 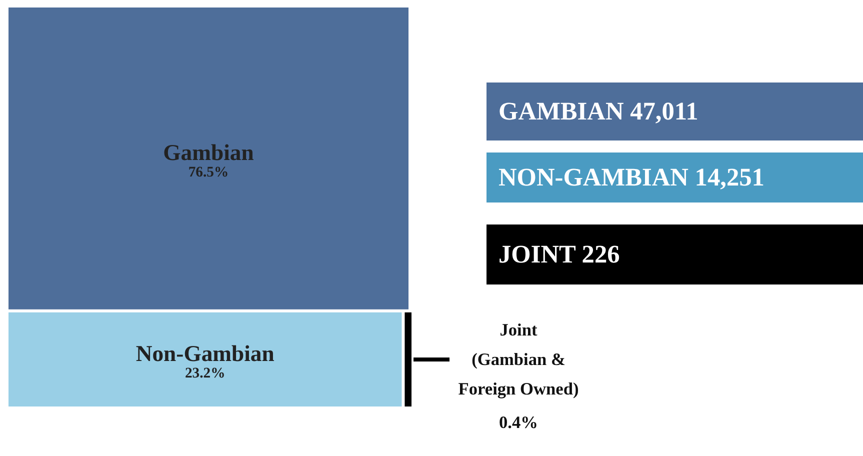 I want to click on text: JOINT 226, so click(x=559, y=254).